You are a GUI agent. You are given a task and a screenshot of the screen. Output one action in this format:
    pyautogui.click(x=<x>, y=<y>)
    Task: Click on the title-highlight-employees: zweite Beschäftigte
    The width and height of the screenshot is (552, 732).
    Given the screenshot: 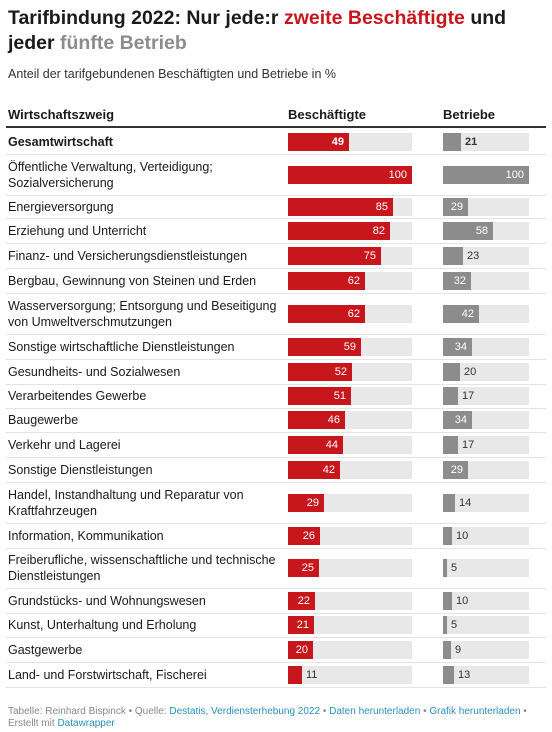 What is the action you would take?
    pyautogui.click(x=374, y=18)
    